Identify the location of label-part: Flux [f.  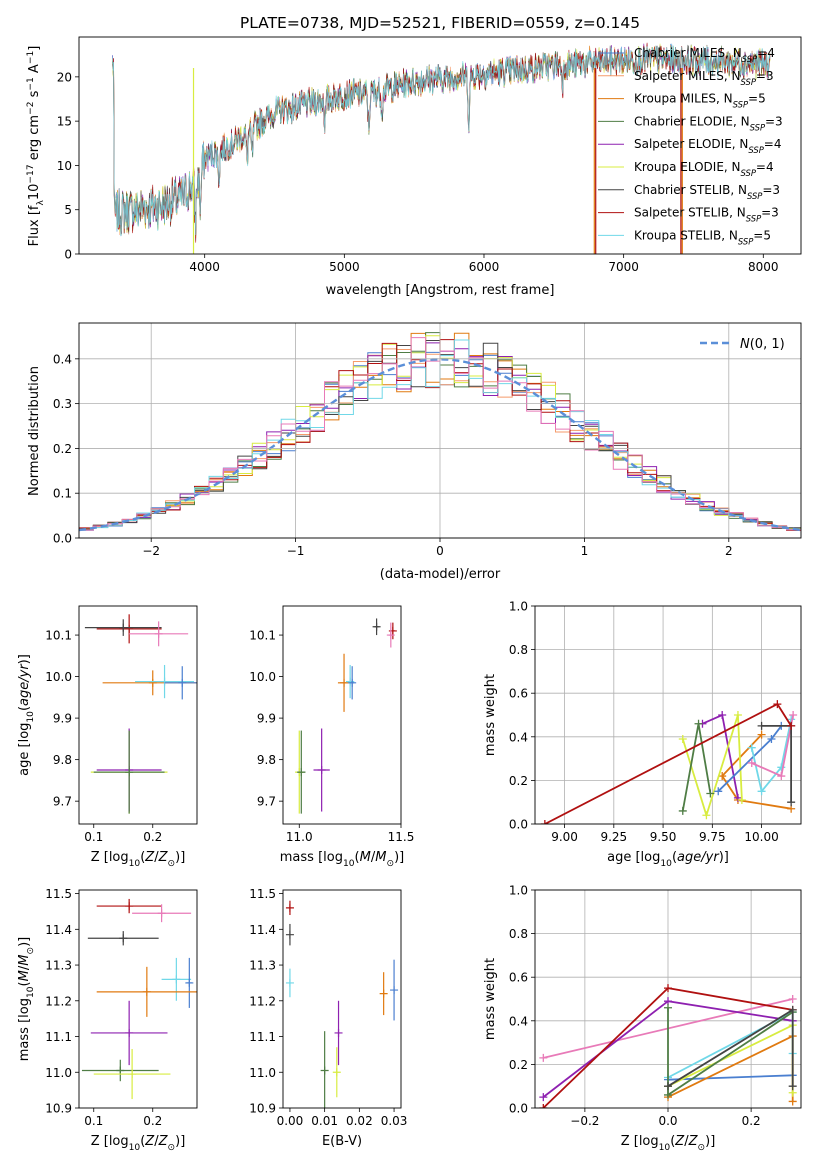
(34, 225).